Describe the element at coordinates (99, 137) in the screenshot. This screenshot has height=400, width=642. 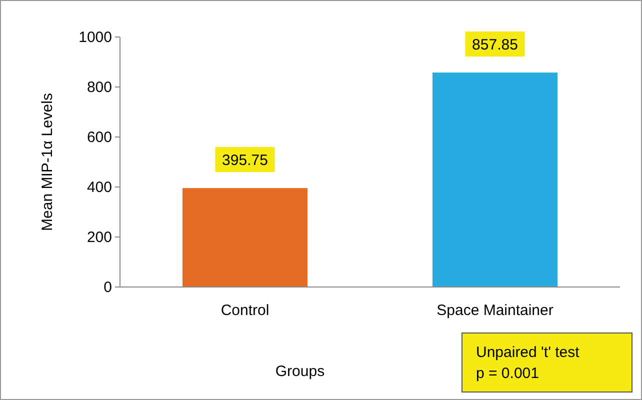
I see `y-tick-label: 600` at that location.